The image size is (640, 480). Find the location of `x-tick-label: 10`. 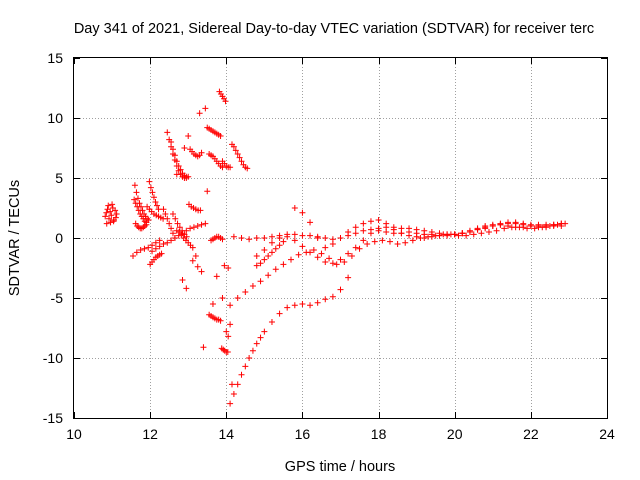

x-tick-label: 10 is located at coordinates (74, 434).